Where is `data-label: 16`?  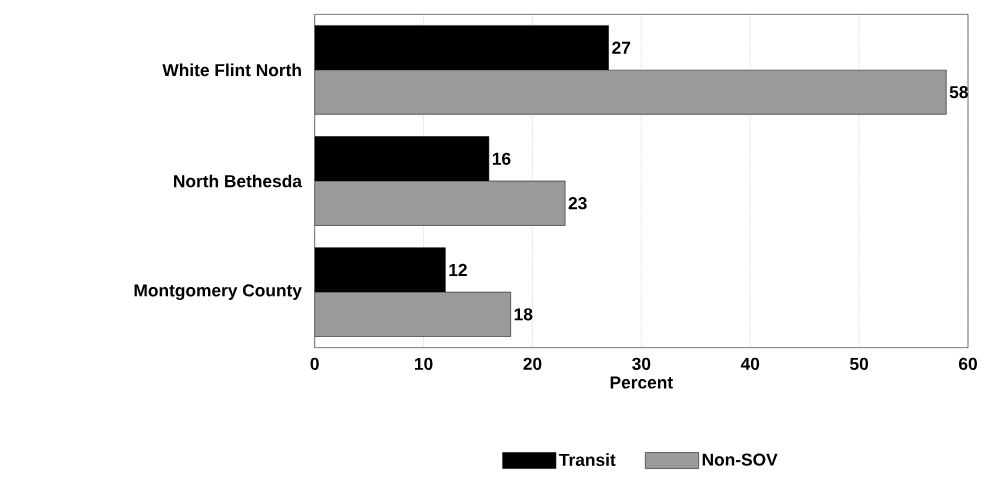
data-label: 16 is located at coordinates (501, 158).